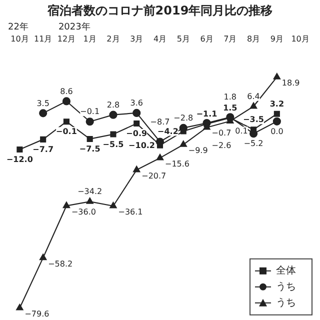  What do you see at coordinates (198, 151) in the screenshot?
I see `data-label: −9.9` at bounding box center [198, 151].